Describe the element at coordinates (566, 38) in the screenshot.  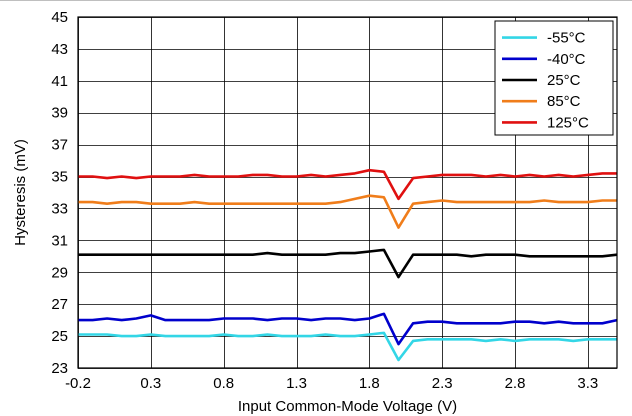
I see `legend-label: -55°C` at that location.